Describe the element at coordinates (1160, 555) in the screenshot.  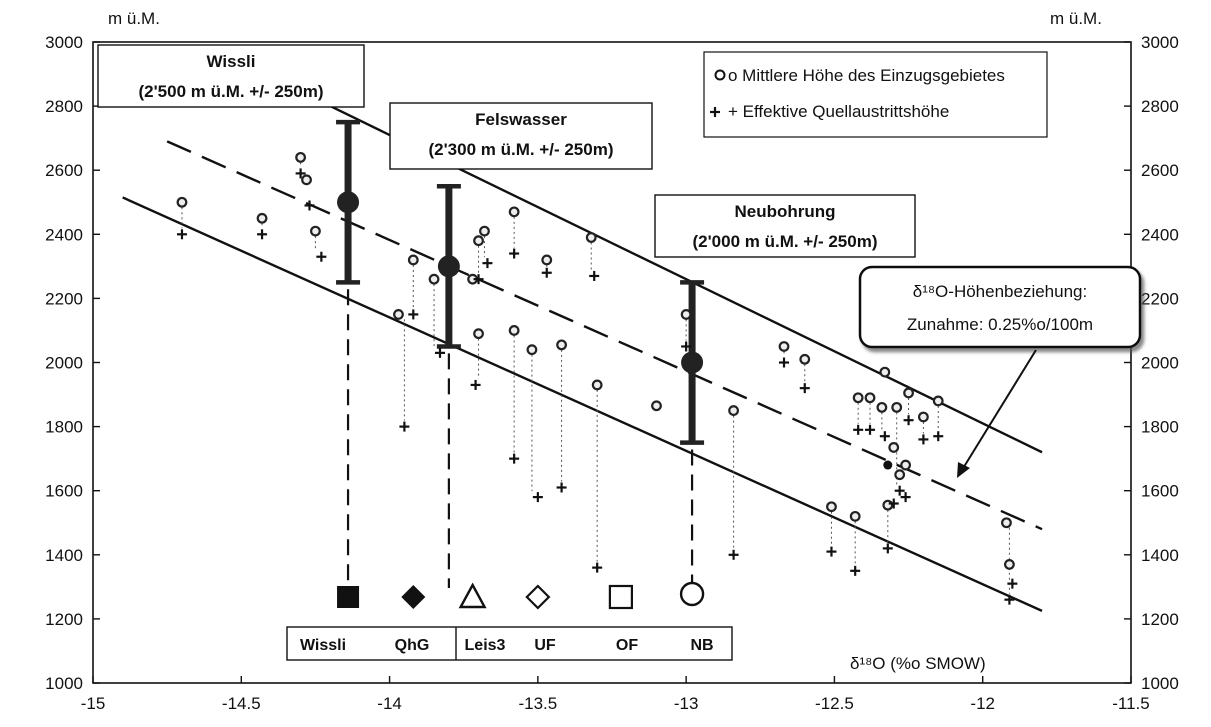
I see `y-tick-label-right: 1400` at that location.